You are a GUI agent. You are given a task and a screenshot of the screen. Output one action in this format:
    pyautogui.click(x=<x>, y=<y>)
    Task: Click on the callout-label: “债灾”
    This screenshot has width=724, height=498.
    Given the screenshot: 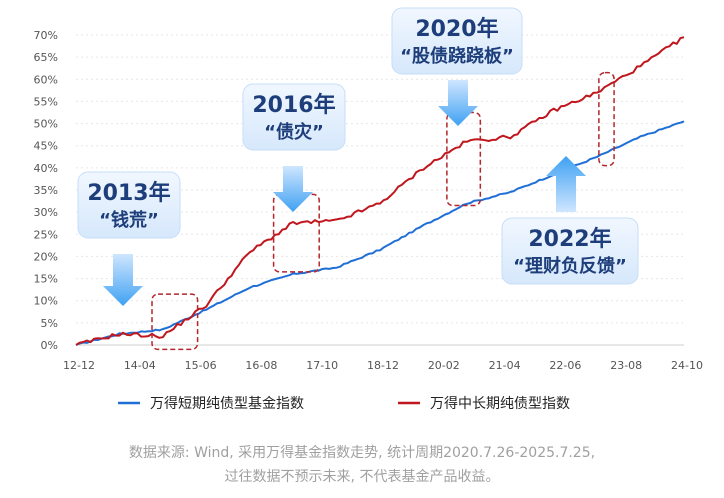 What is the action you would take?
    pyautogui.click(x=294, y=132)
    